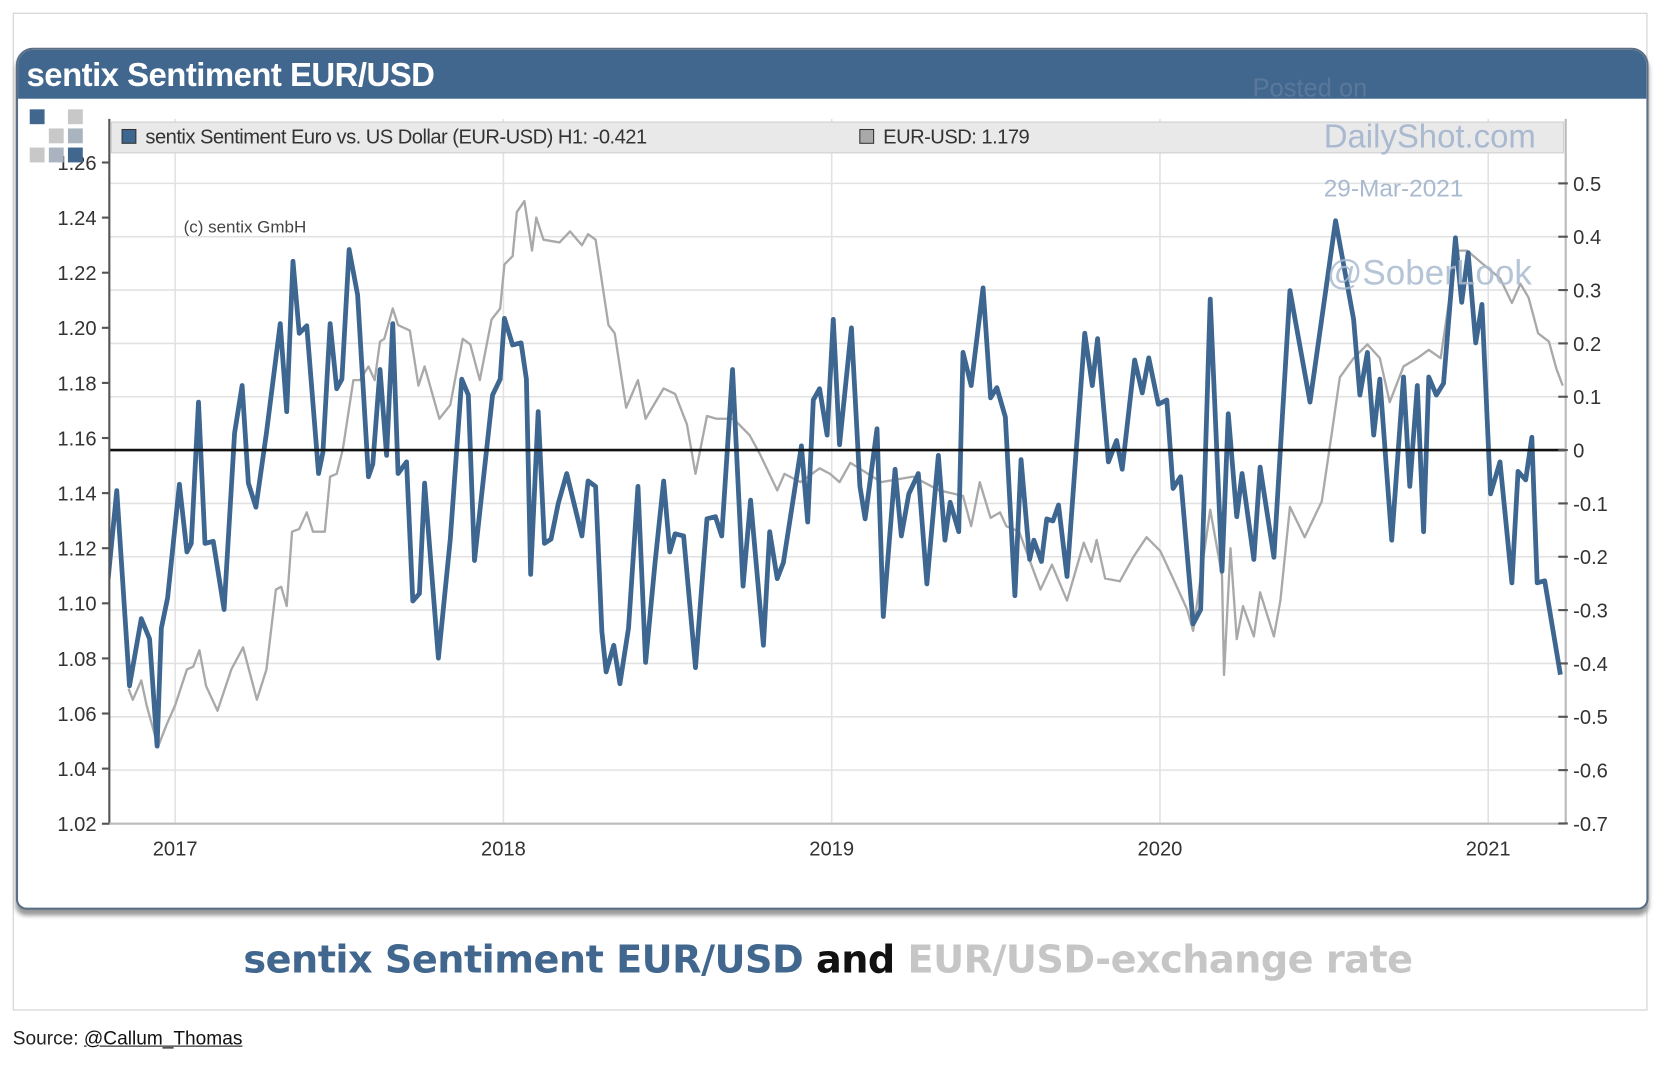 This screenshot has height=1067, width=1656. What do you see at coordinates (832, 74) in the screenshot?
I see `panel-title-bar: sentix Sentiment EUR/USD` at bounding box center [832, 74].